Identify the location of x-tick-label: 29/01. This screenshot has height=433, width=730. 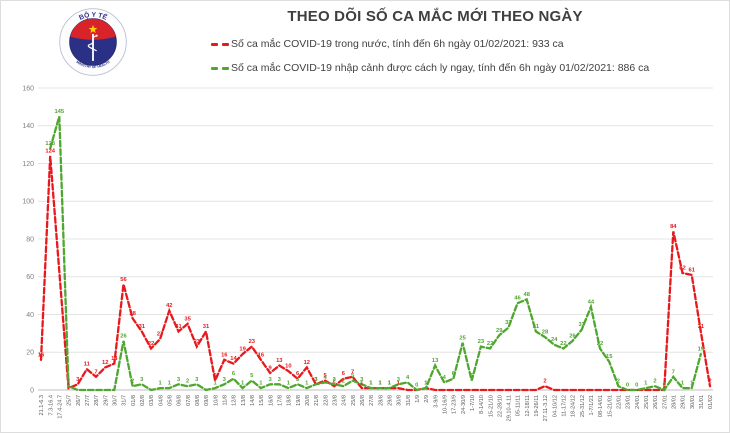
(684, 402).